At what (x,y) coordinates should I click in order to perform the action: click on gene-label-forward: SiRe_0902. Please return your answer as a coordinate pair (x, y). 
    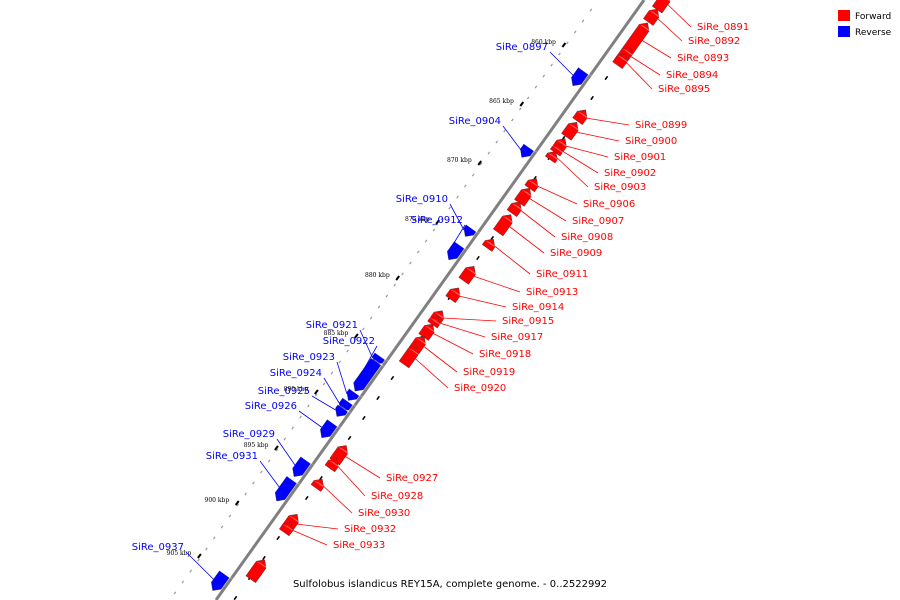
    Looking at the image, I should click on (630, 173).